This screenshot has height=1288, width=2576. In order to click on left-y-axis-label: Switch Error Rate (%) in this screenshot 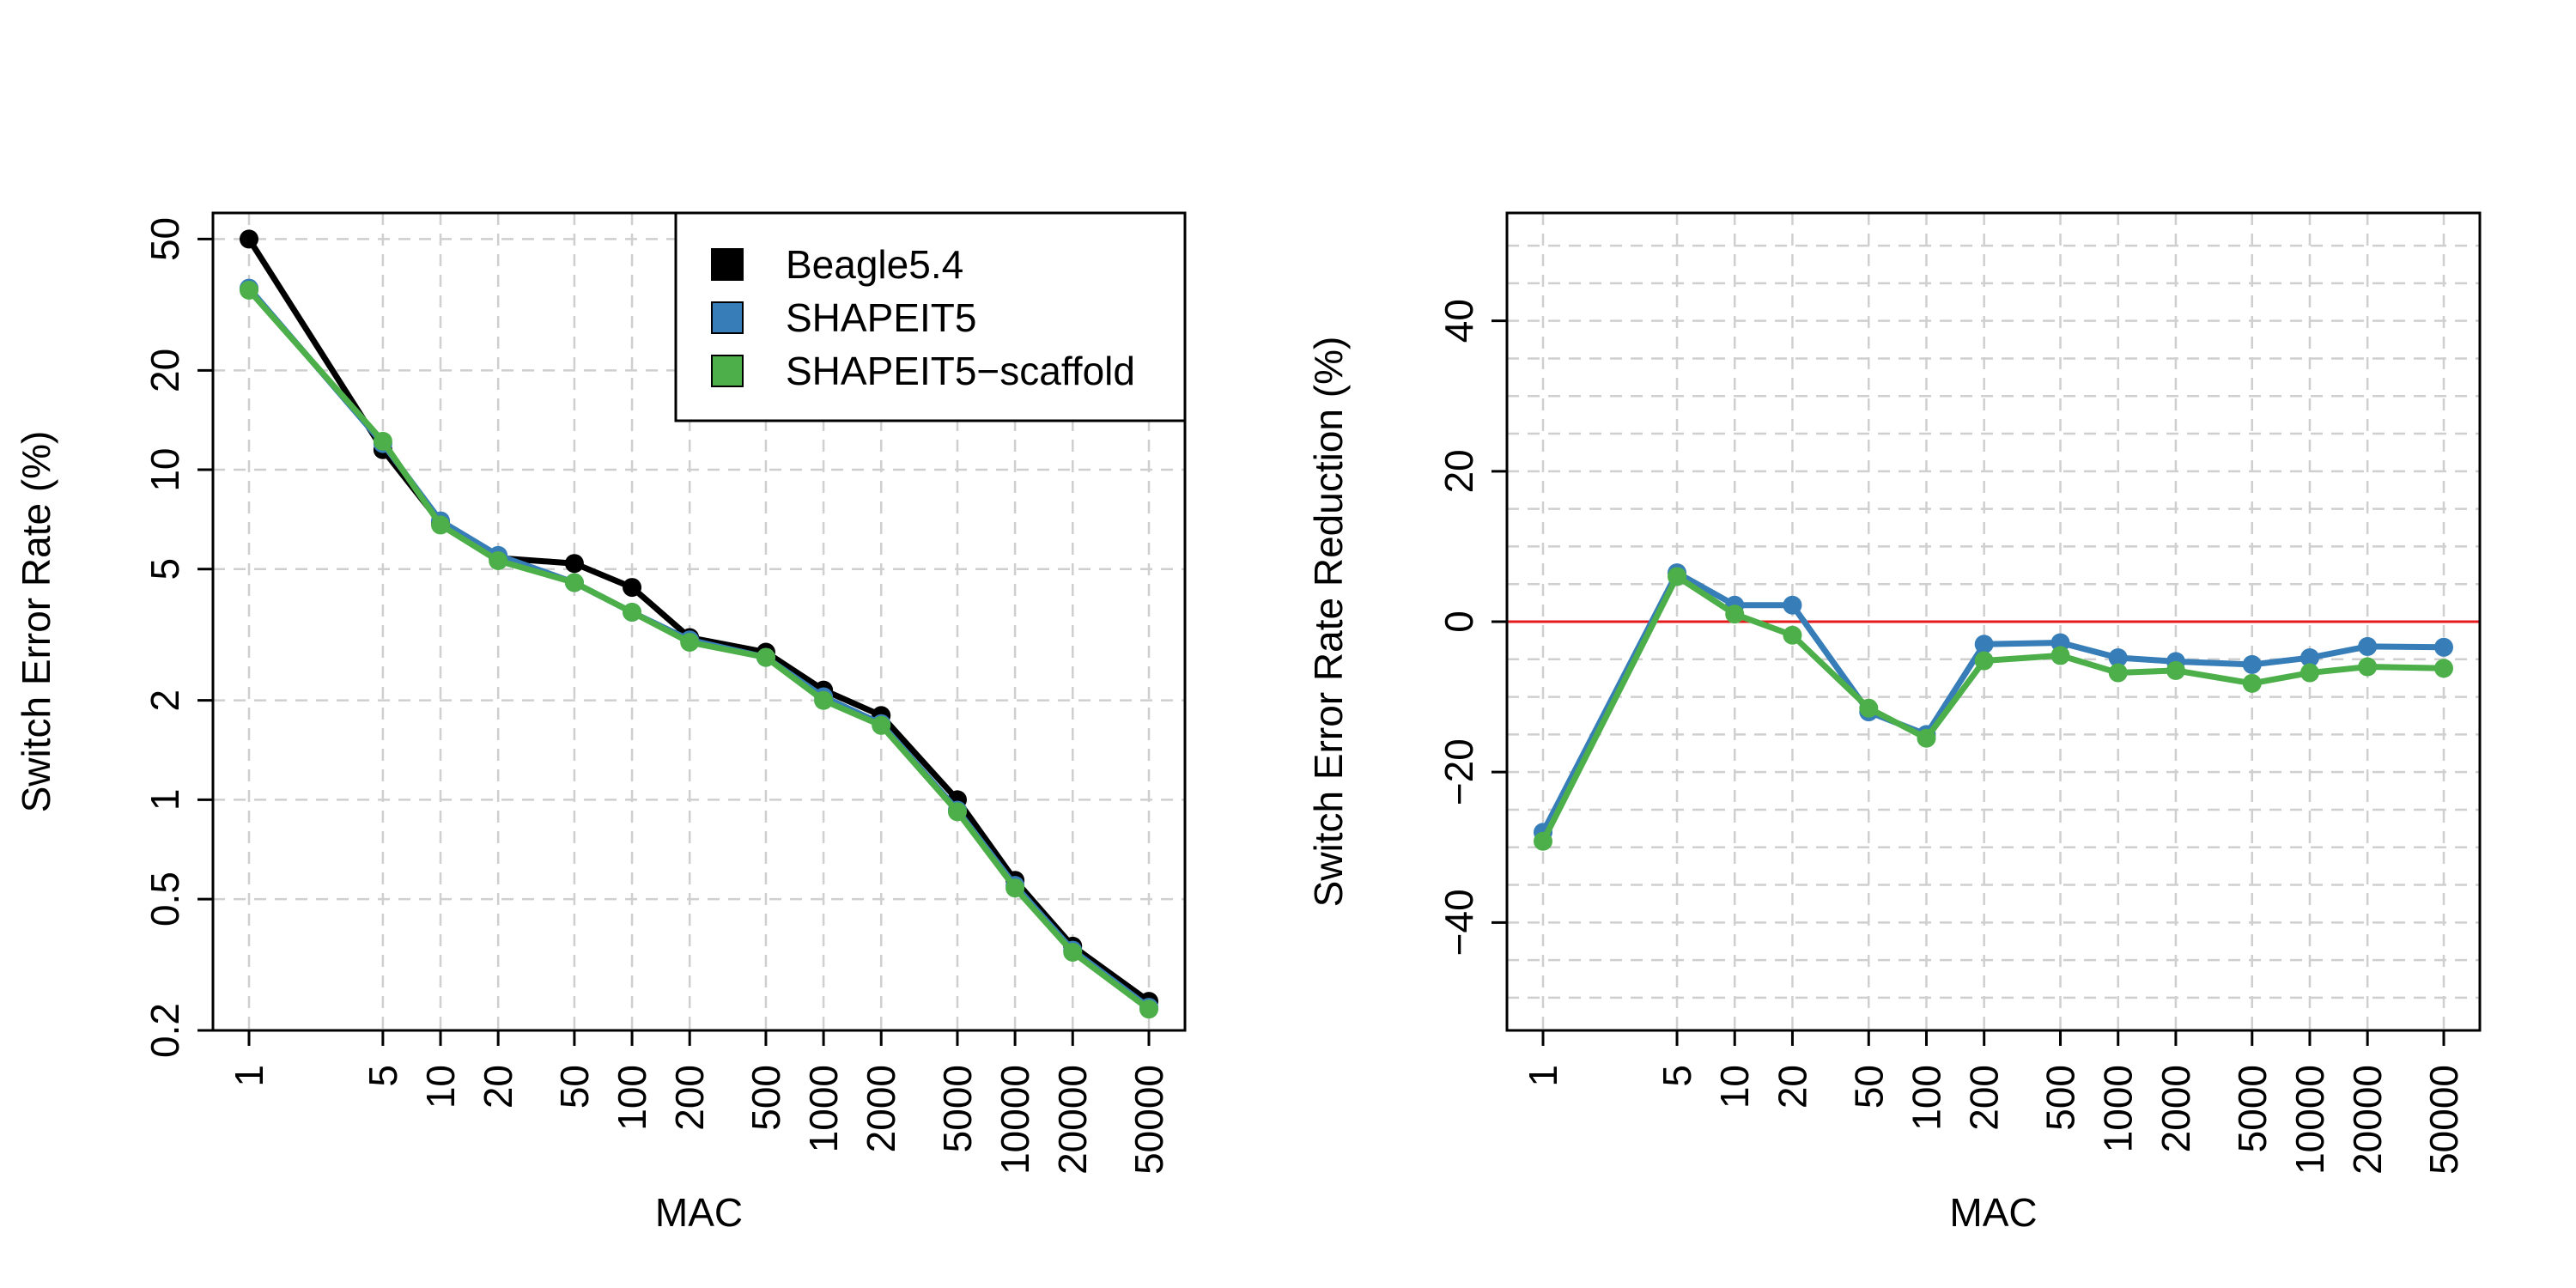, I will do `click(36, 622)`.